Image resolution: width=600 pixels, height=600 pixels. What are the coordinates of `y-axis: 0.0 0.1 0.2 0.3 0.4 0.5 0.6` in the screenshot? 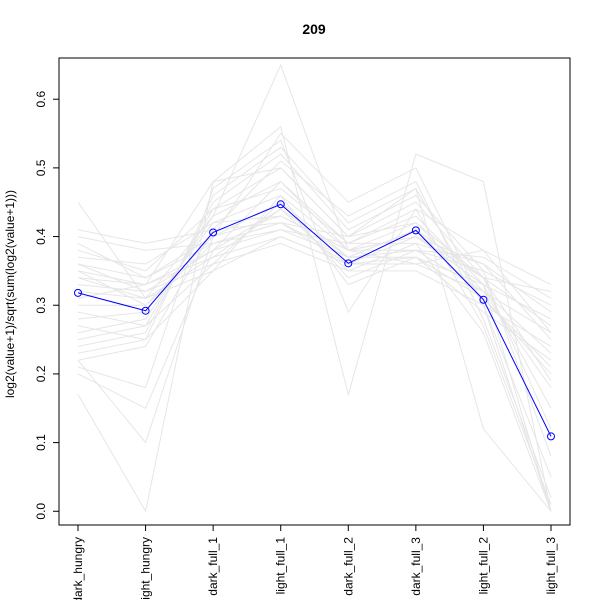 It's located at (46, 305).